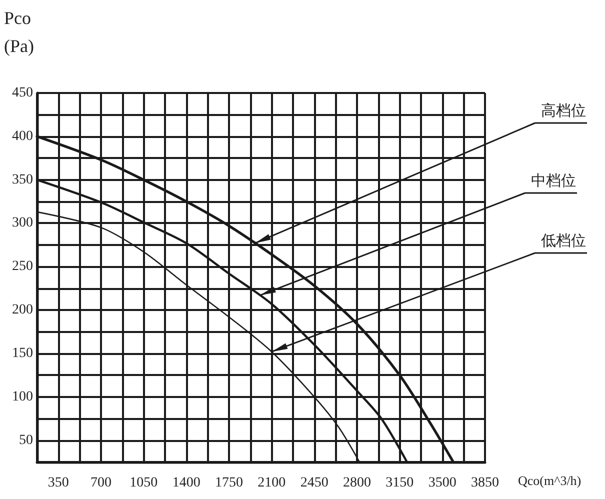 The image size is (605, 499). What do you see at coordinates (19, 32) in the screenshot?
I see `y-axis-title: Pco (Pa)` at bounding box center [19, 32].